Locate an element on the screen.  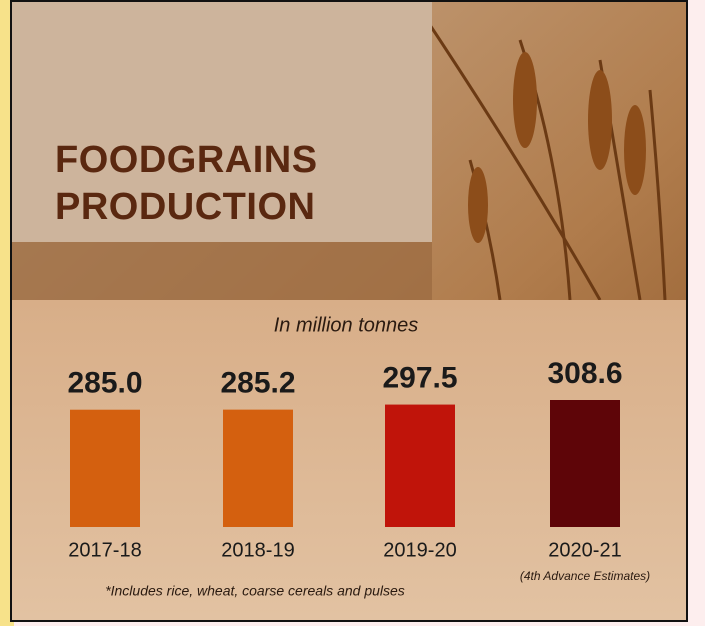
chart-title: FOODGRAINS PRODUCTION is located at coordinates (186, 183).